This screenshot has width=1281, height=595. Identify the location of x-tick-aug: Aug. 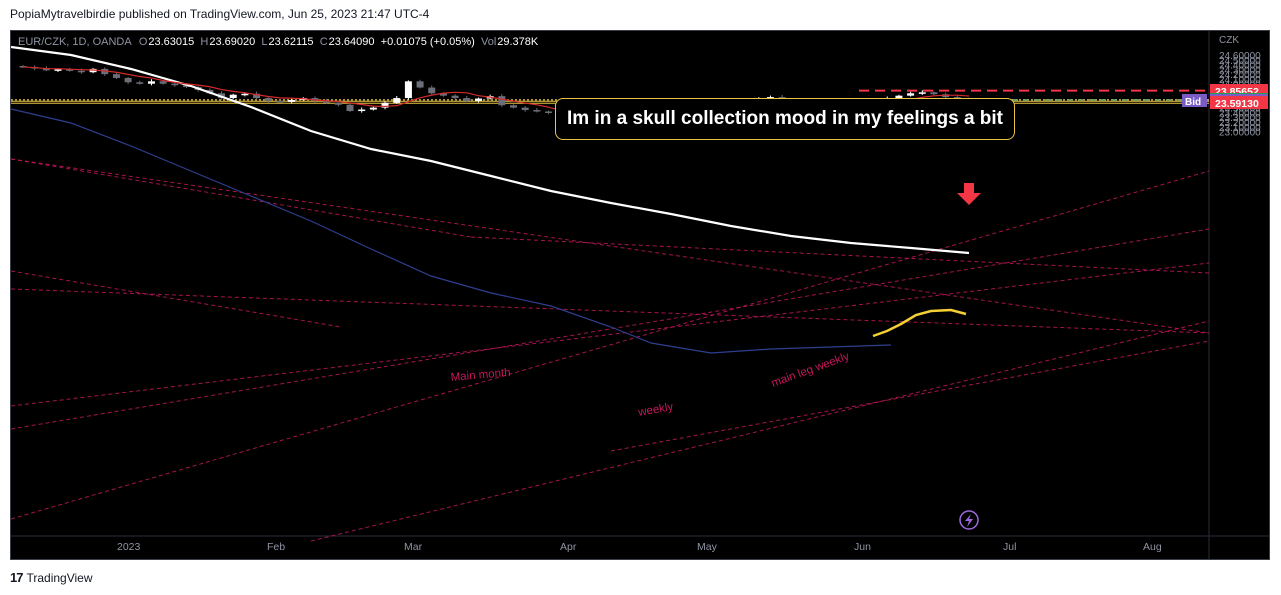
(1152, 547).